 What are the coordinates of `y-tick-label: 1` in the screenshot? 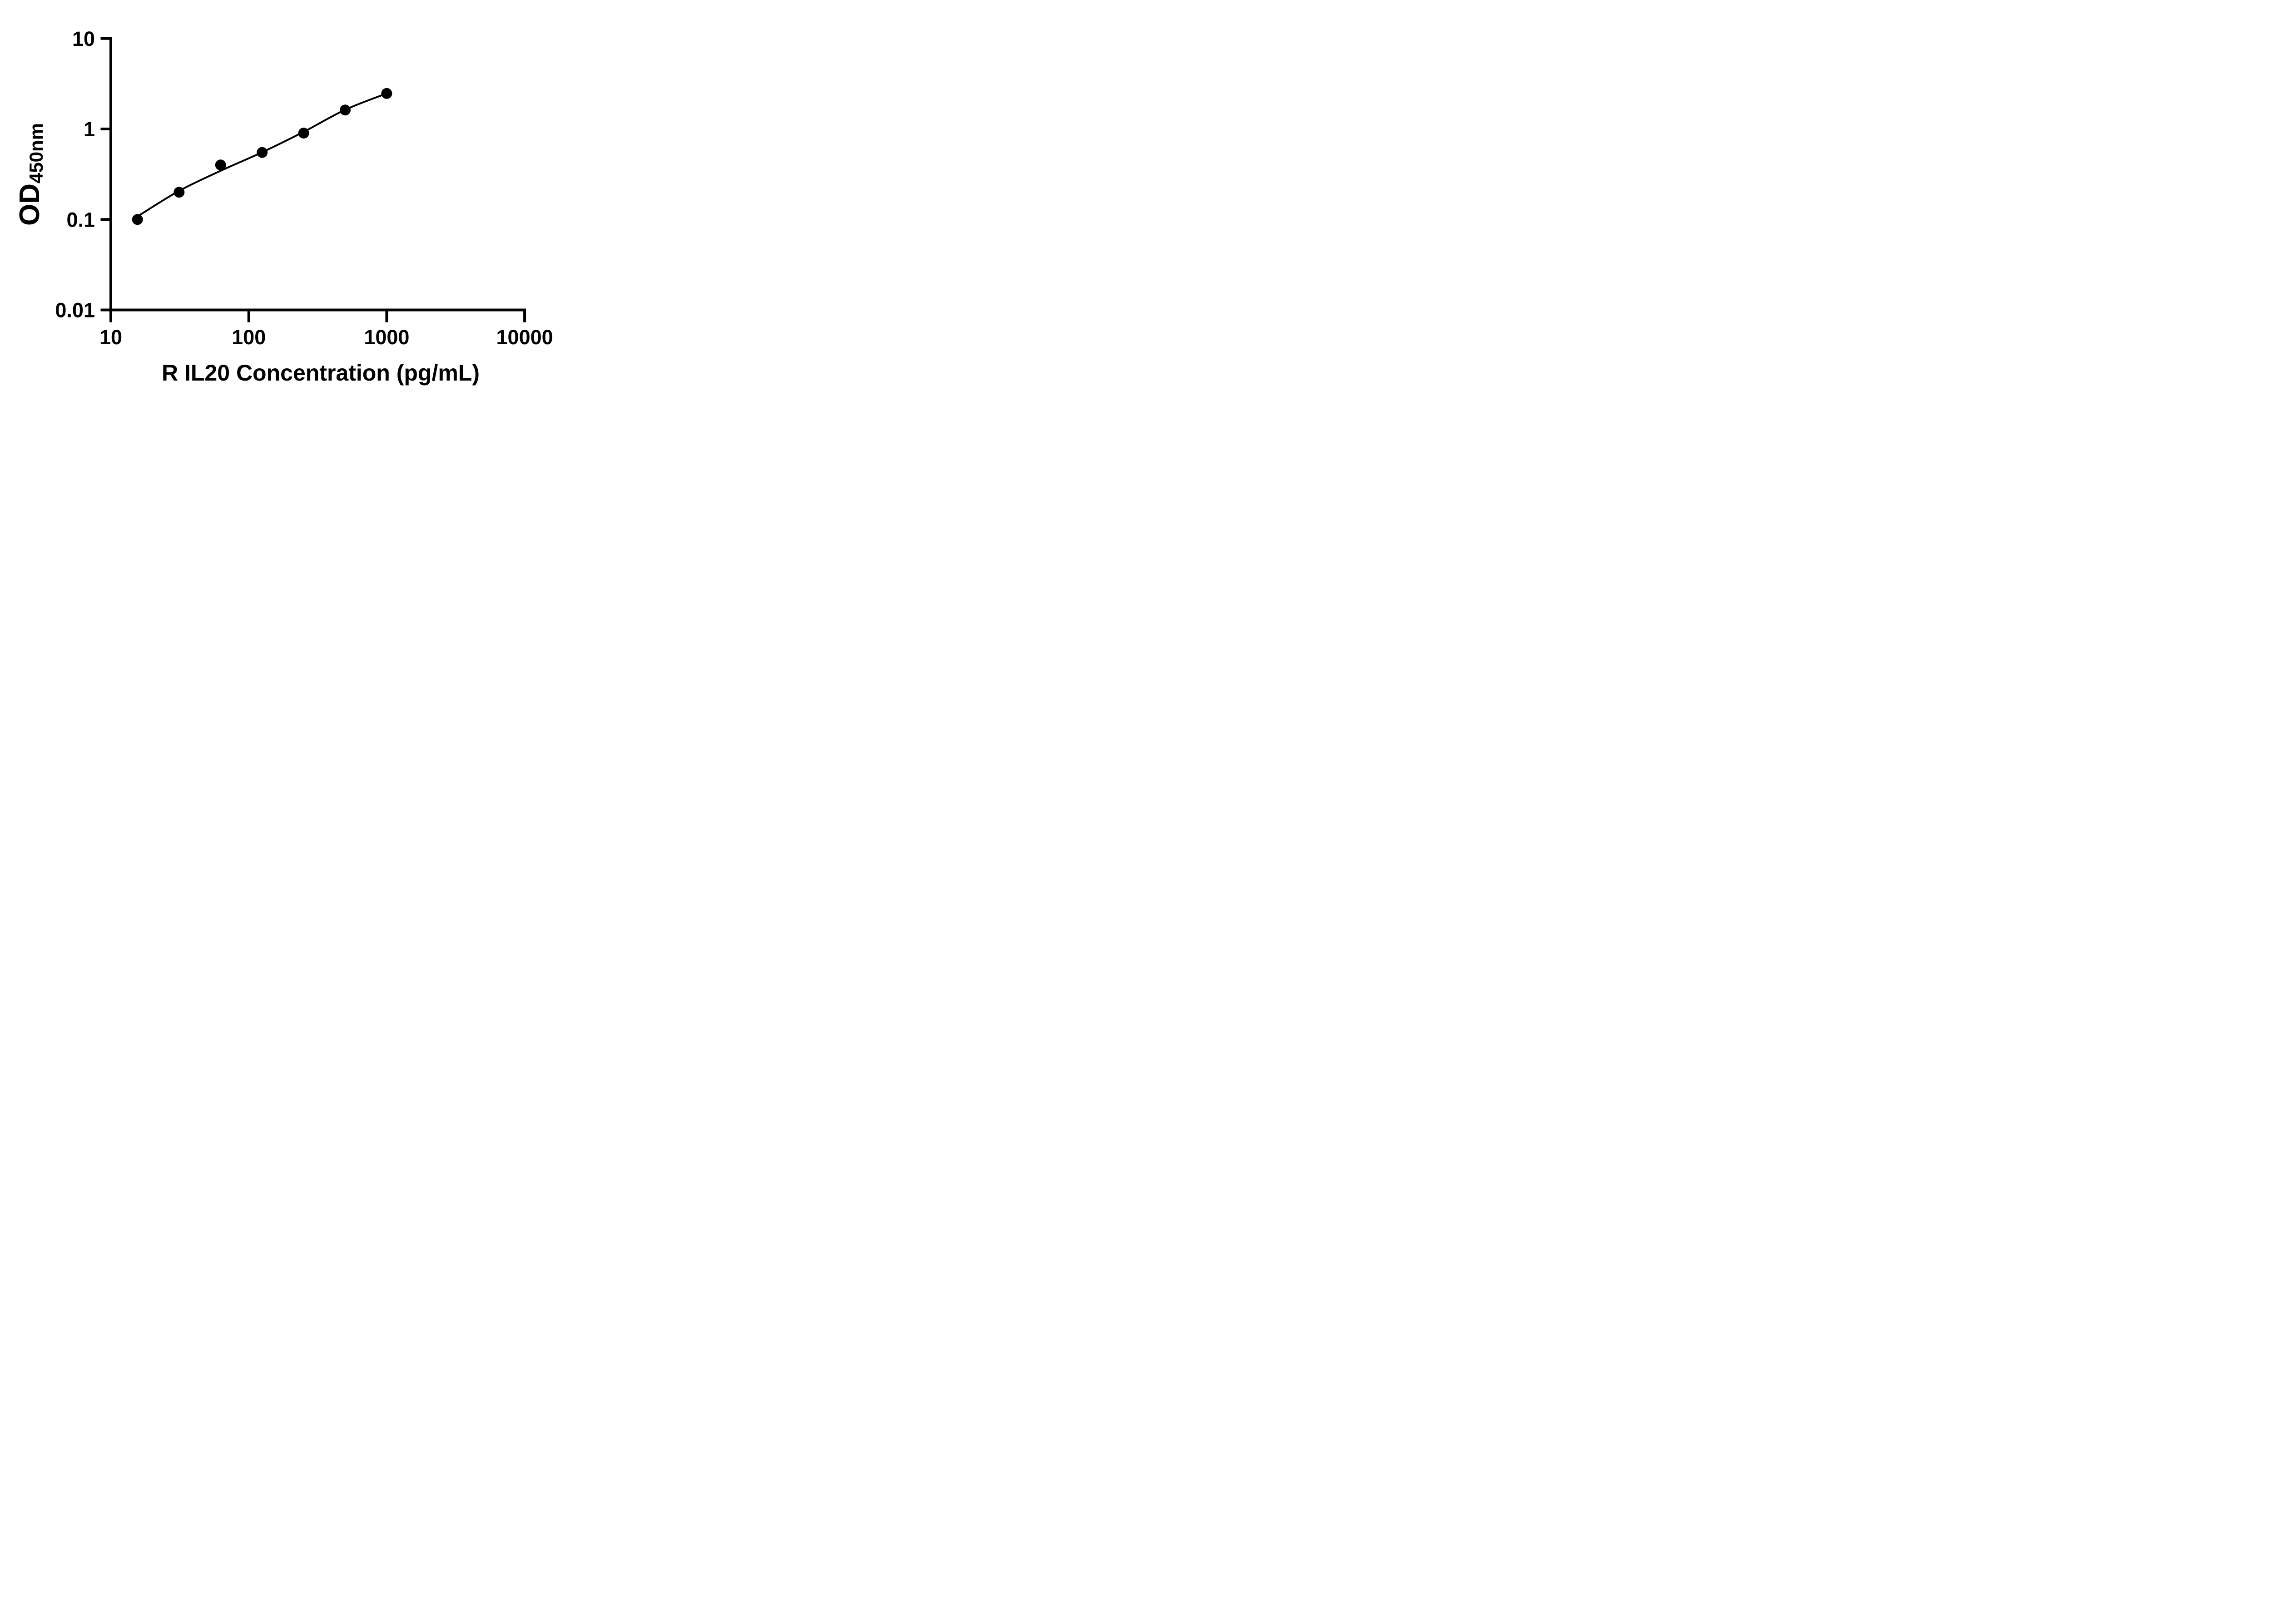 It's located at (89, 129).